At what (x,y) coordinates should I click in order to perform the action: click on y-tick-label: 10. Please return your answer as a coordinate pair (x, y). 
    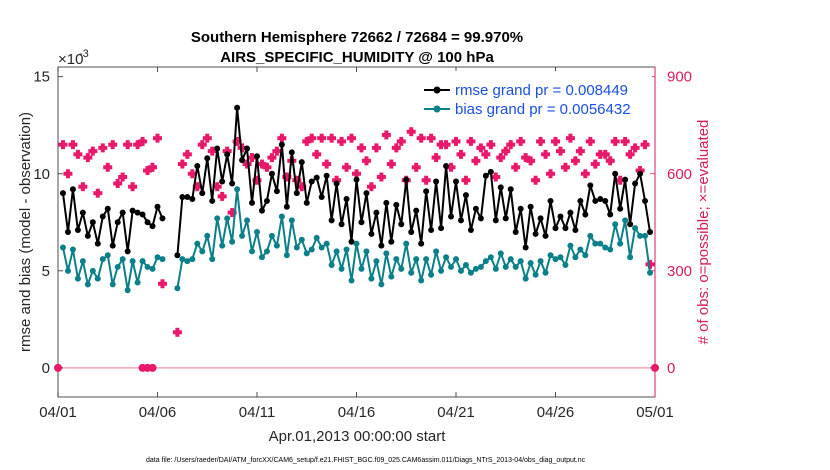
    Looking at the image, I should click on (41, 174).